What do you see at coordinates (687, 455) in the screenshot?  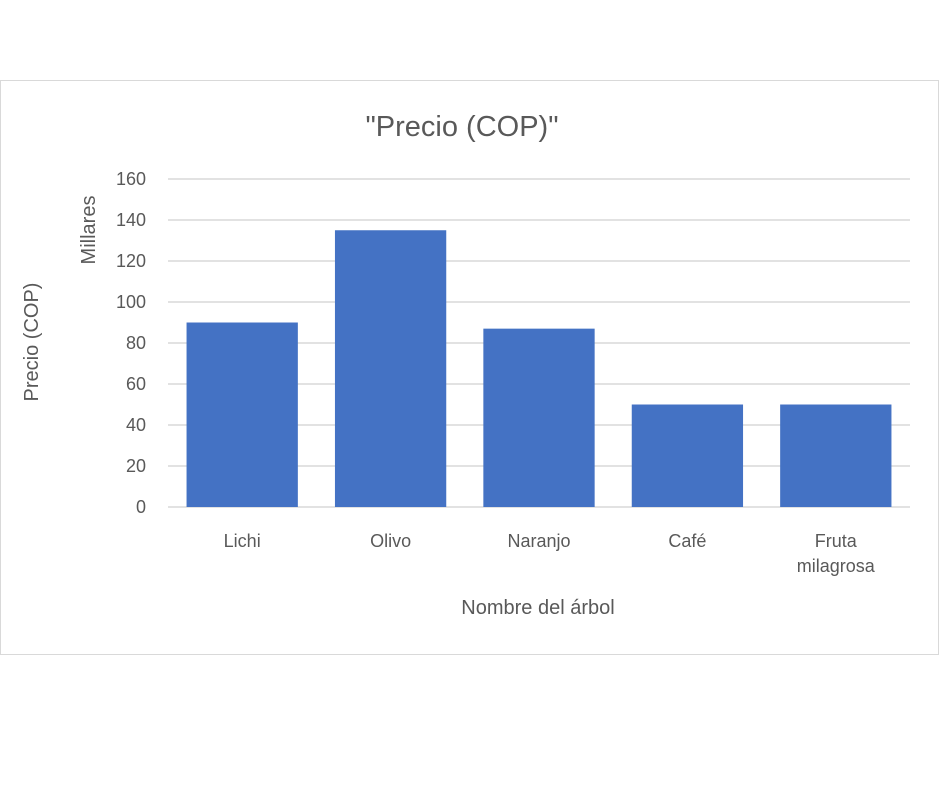 I see `bar-café` at bounding box center [687, 455].